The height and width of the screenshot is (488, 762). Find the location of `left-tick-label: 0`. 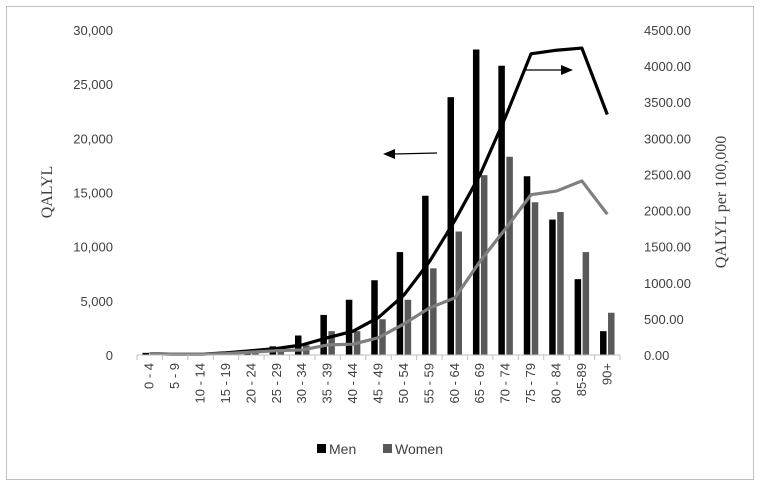

left-tick-label: 0 is located at coordinates (109, 355).